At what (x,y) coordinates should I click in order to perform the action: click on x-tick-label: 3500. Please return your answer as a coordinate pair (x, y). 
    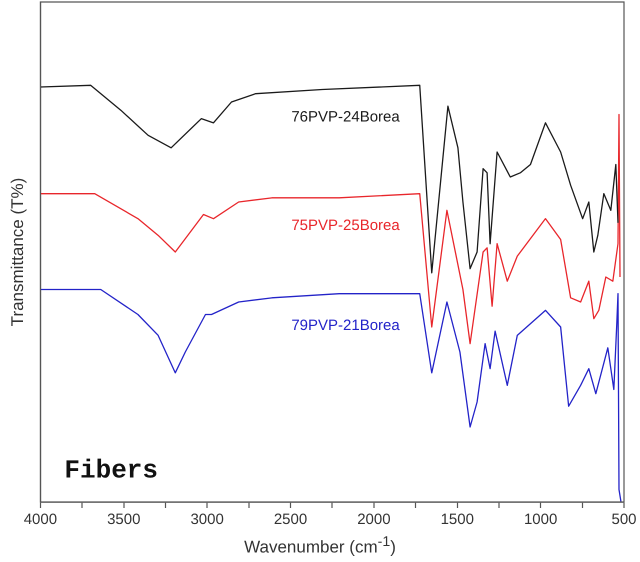
    Looking at the image, I should click on (123, 519).